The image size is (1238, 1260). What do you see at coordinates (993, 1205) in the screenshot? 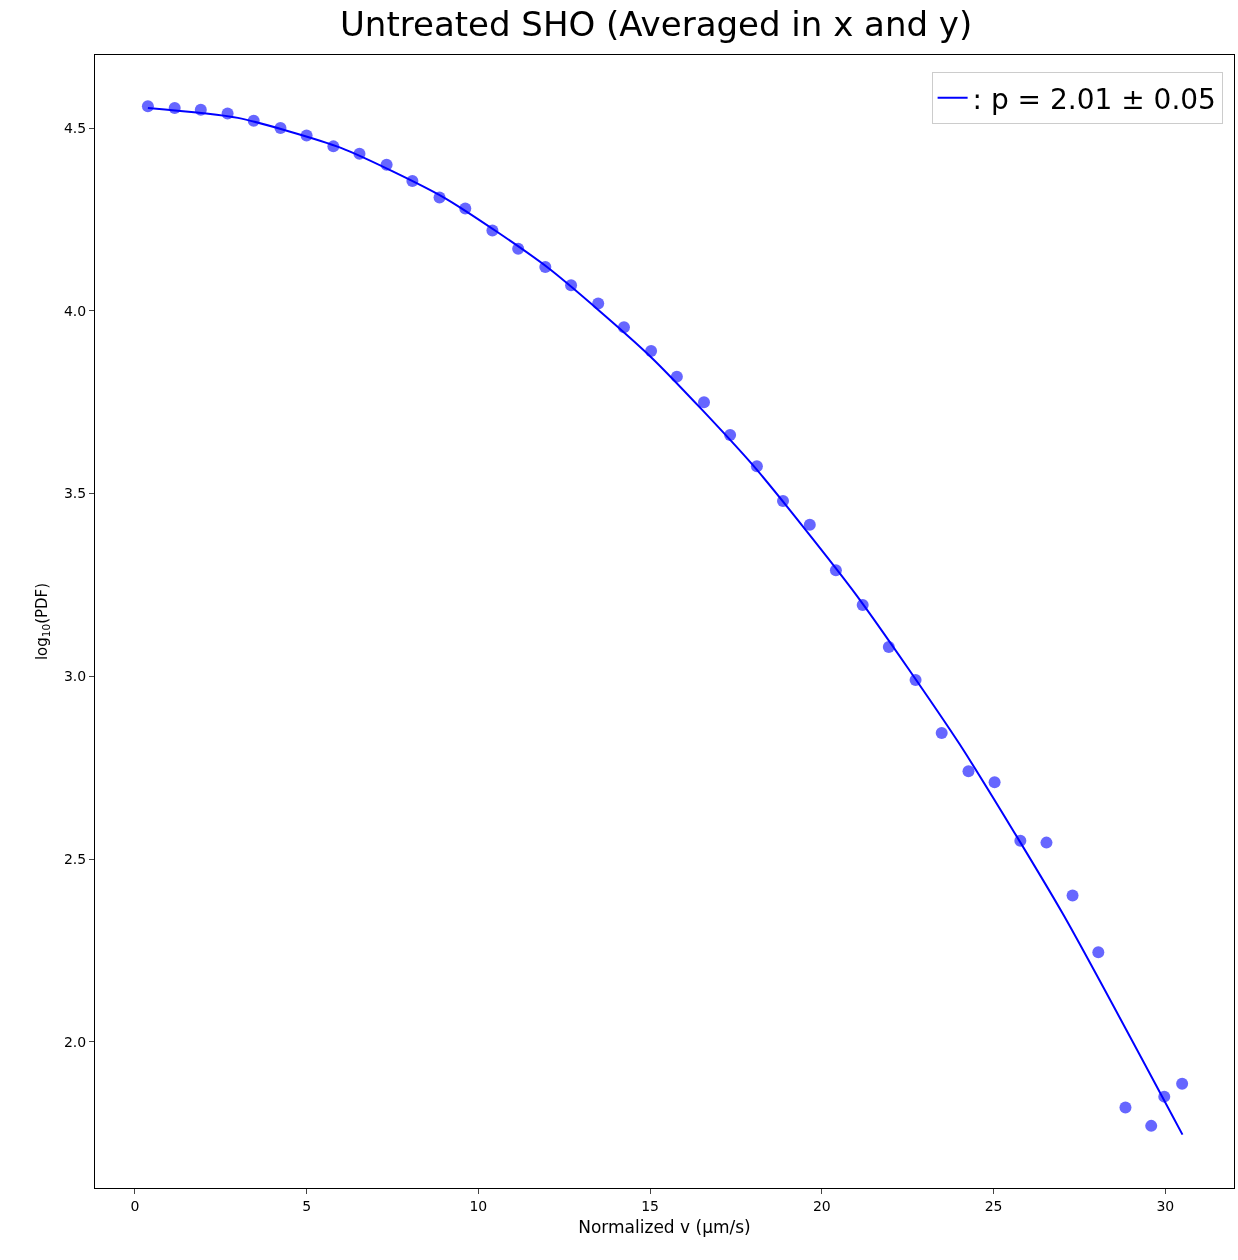
I see `x-tick-label: 25` at bounding box center [993, 1205].